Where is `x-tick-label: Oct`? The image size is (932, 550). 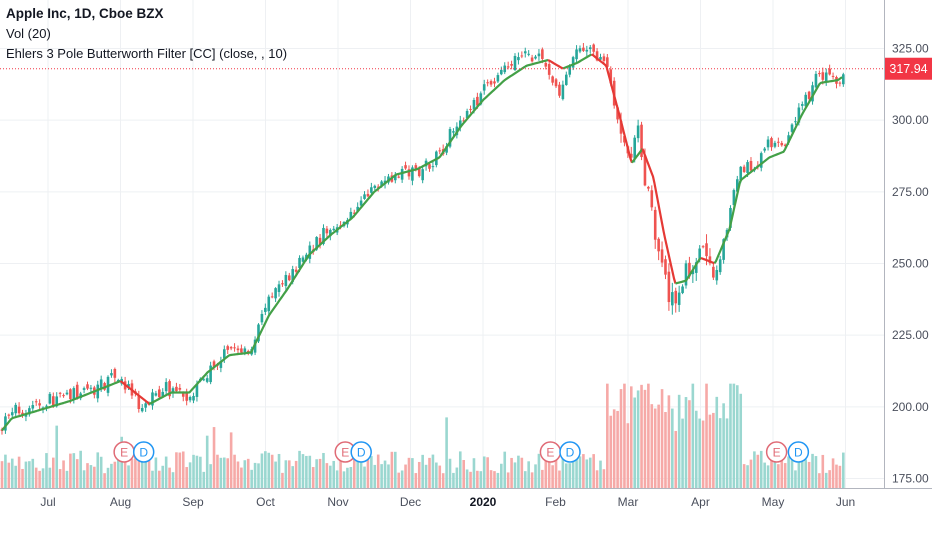 x-tick-label: Oct is located at coordinates (265, 502).